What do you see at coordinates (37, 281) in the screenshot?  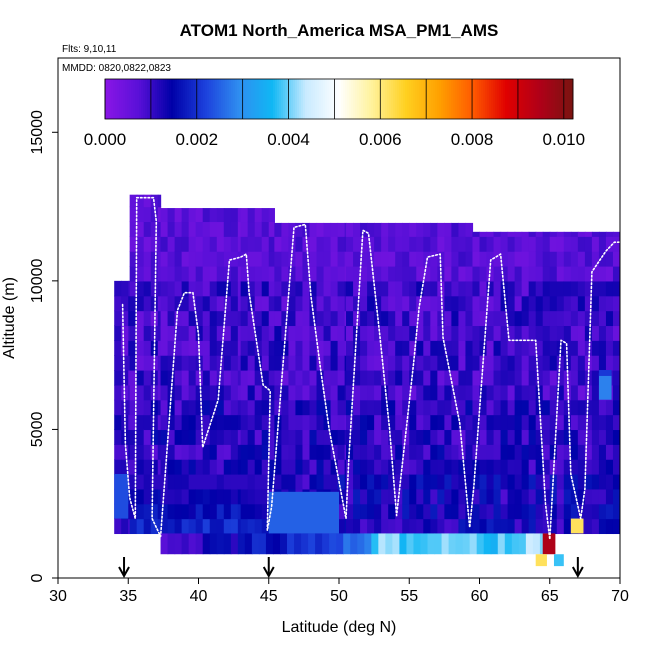 I see `y-tick-label: 10000` at bounding box center [37, 281].